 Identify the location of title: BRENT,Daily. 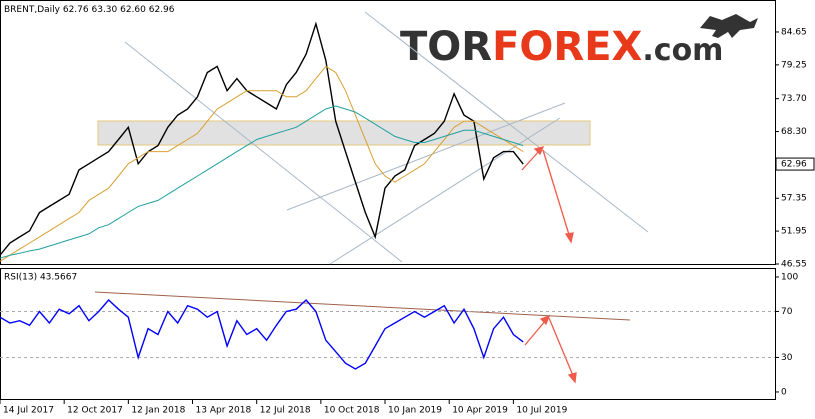
(32, 10).